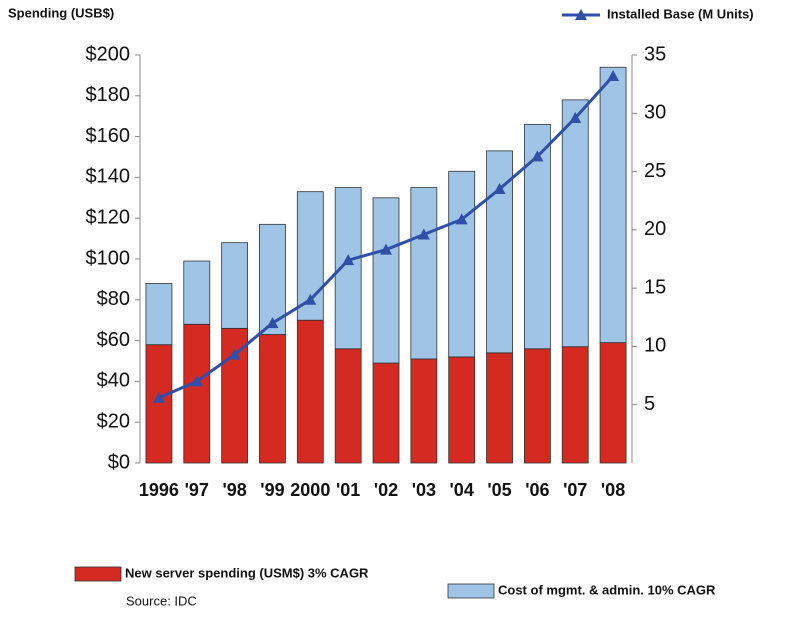 Image resolution: width=786 pixels, height=617 pixels. I want to click on y-tick-label: $100, so click(108, 258).